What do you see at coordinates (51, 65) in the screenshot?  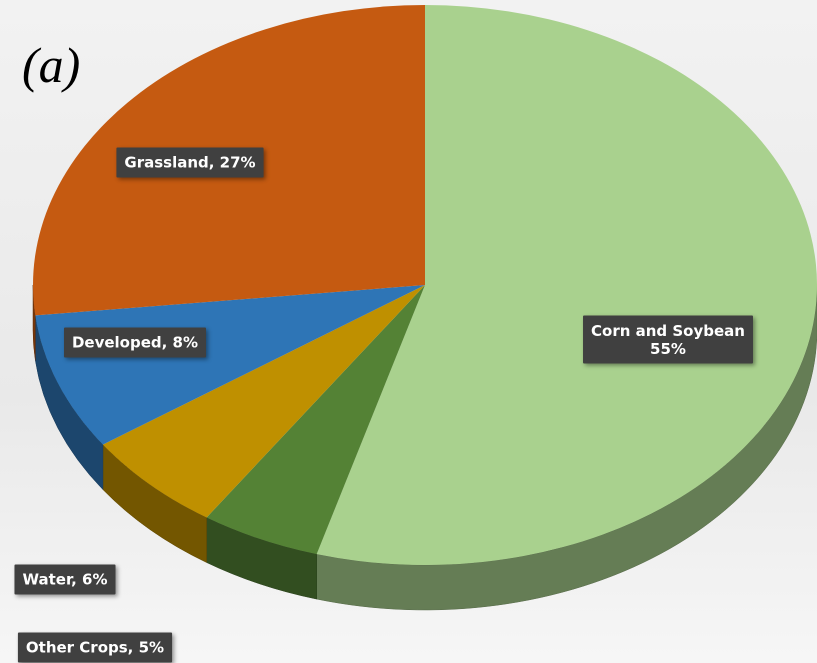 I see `chart-title: (a)` at bounding box center [51, 65].